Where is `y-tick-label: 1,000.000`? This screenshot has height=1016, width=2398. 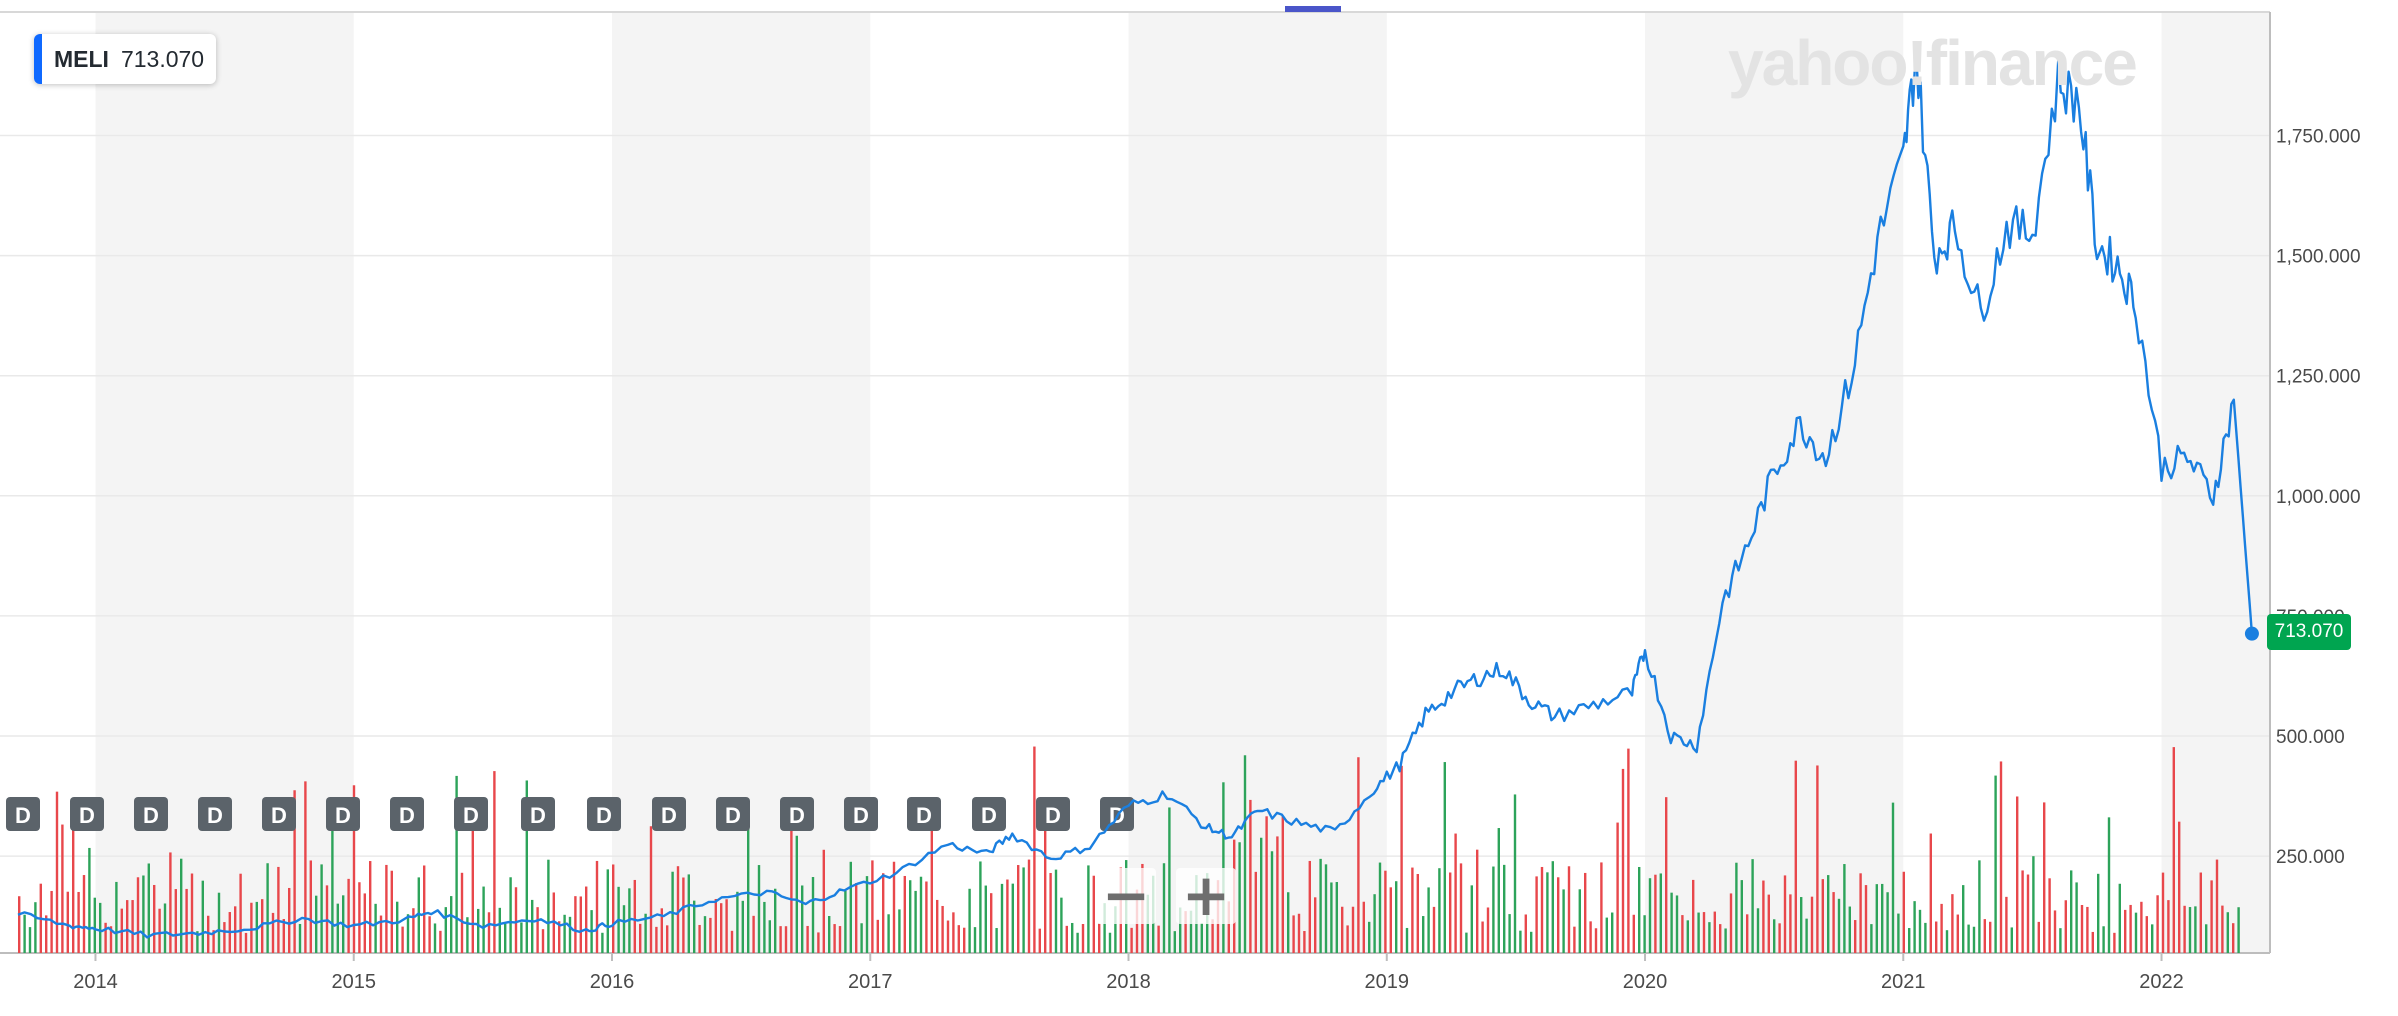 y-tick-label: 1,000.000 is located at coordinates (2318, 497).